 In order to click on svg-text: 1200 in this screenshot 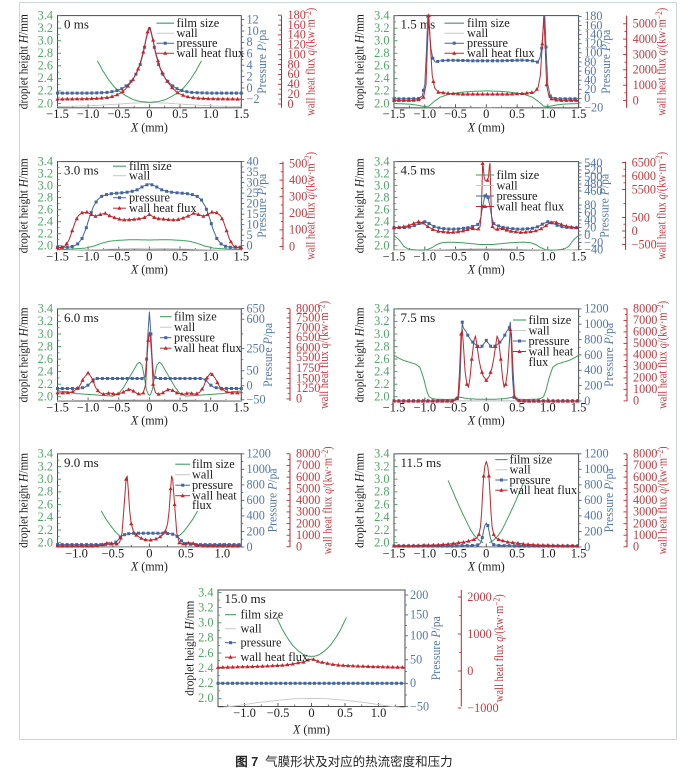, I will do `click(596, 454)`.